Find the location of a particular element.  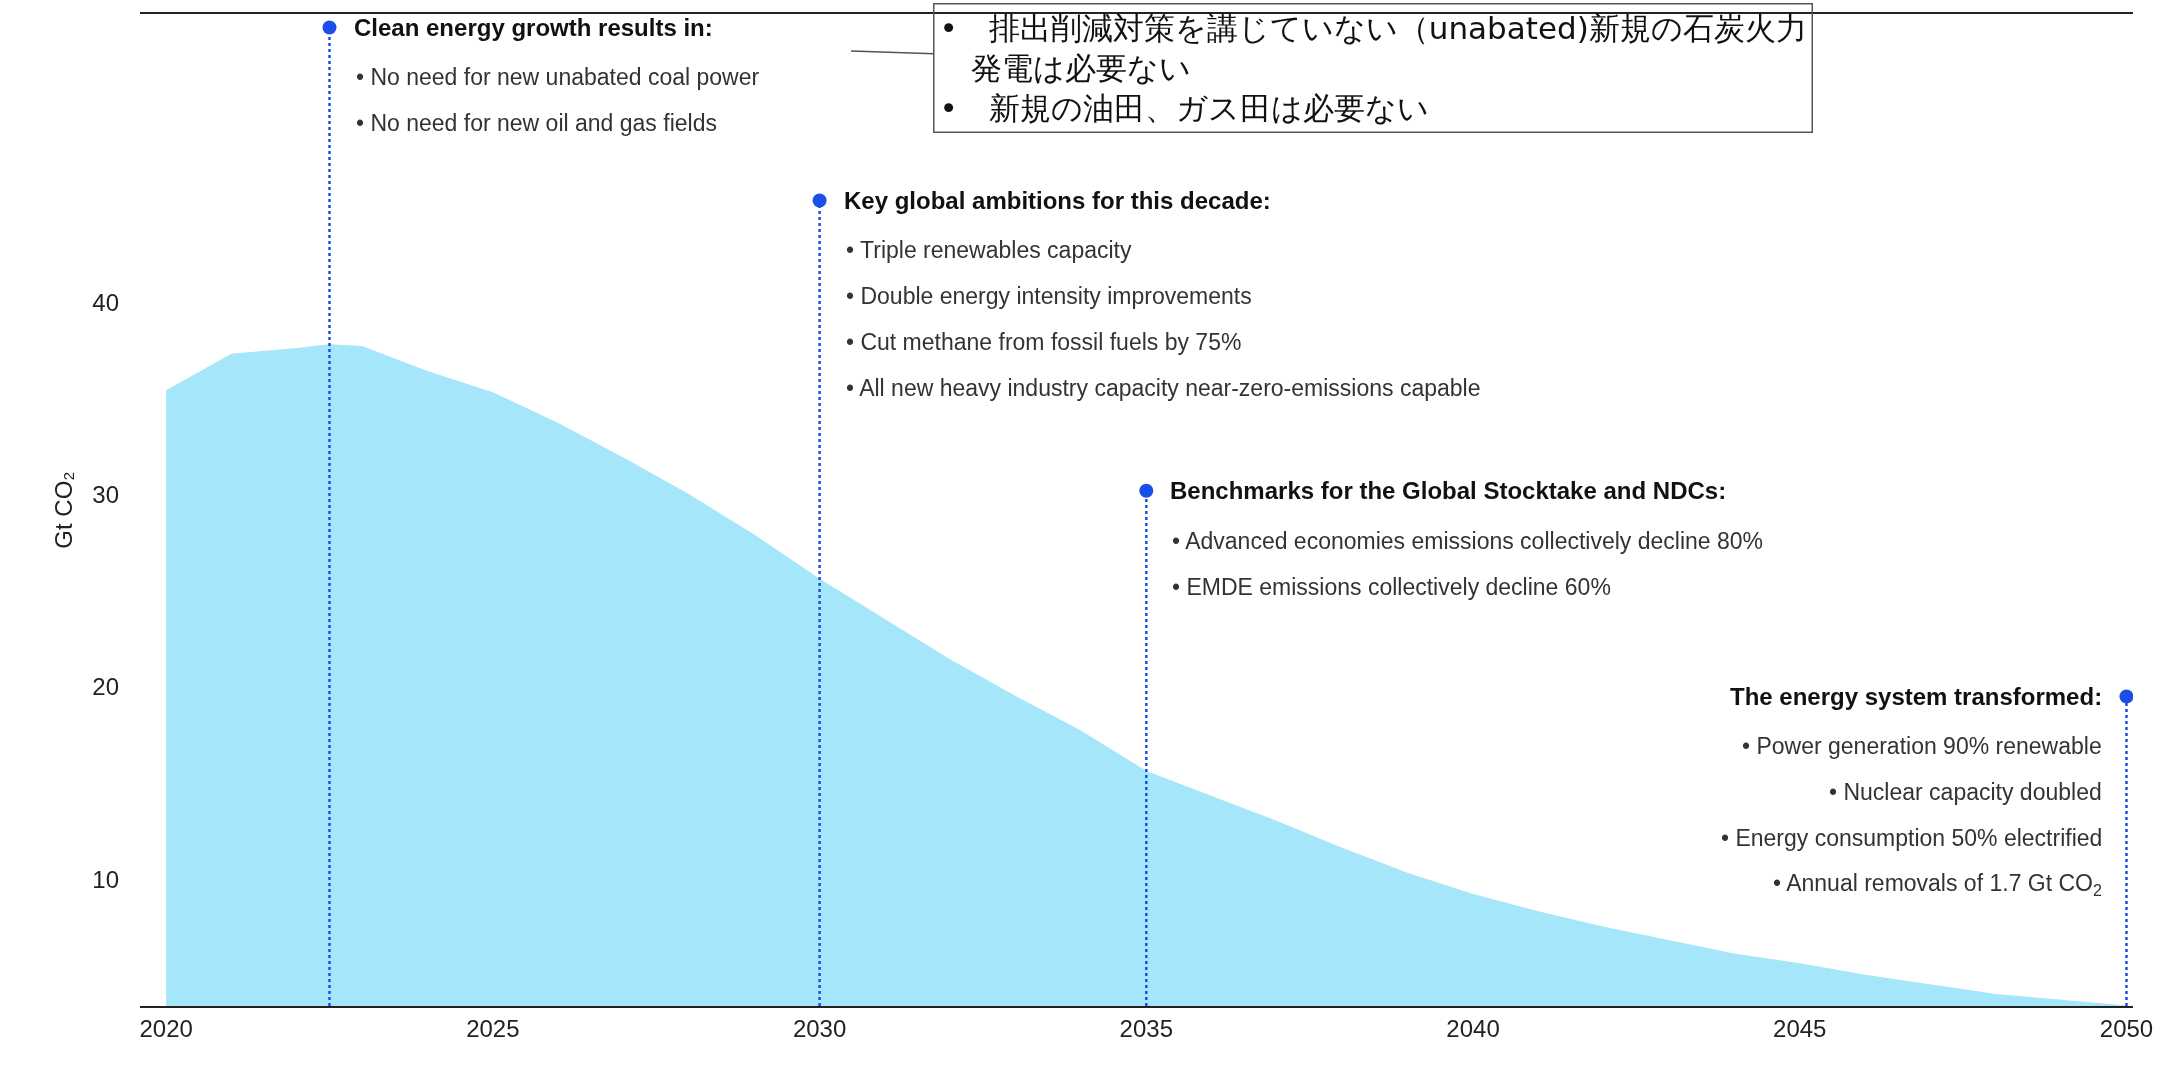

y-tick-label: 40 is located at coordinates (105, 302).